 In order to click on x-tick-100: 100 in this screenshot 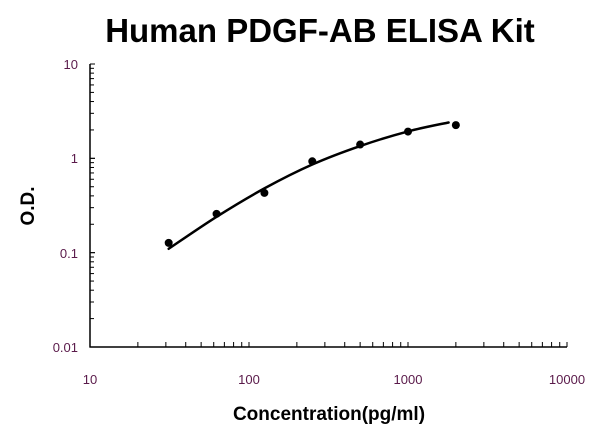, I will do `click(249, 379)`.